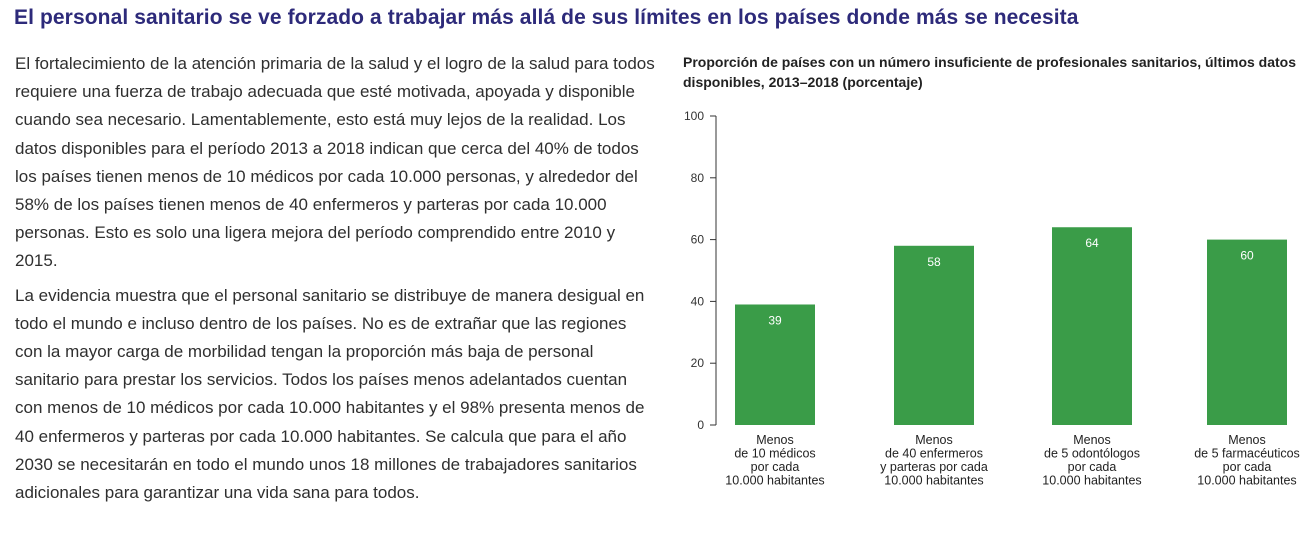 This screenshot has height=552, width=1316. I want to click on bar-value-label: 39, so click(775, 320).